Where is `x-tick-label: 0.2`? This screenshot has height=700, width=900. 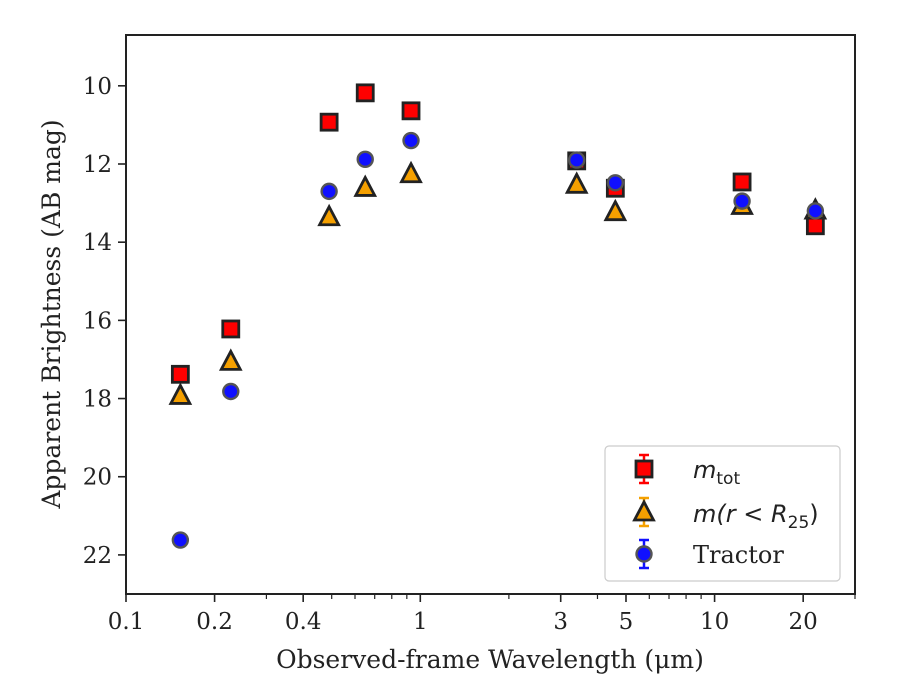 x-tick-label: 0.2 is located at coordinates (214, 622).